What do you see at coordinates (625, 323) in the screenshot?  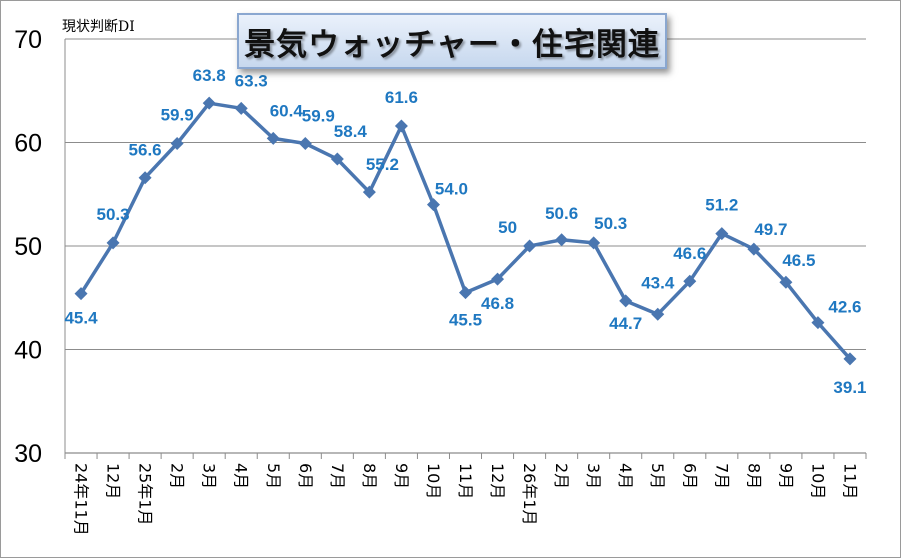 I see `data-label: 44.7` at bounding box center [625, 323].